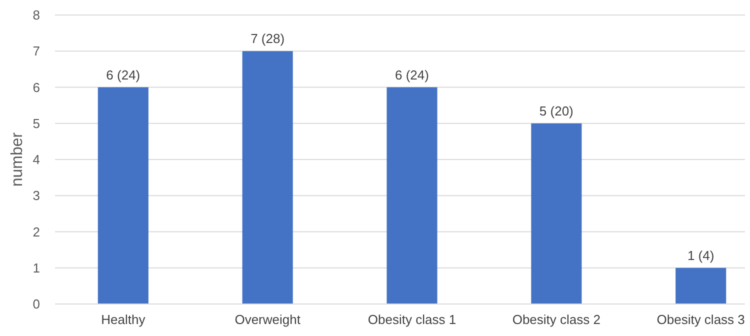  I want to click on y-tick-label: 6, so click(36, 87).